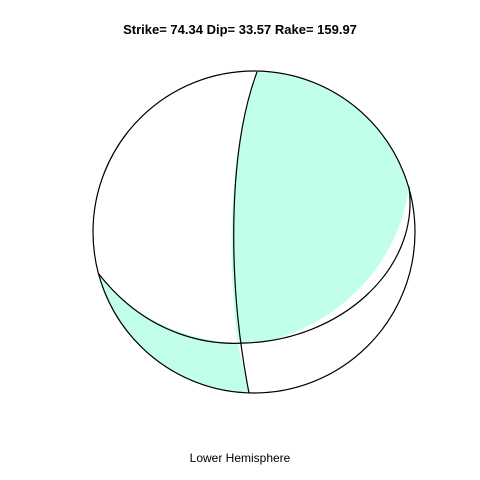 Image resolution: width=480 pixels, height=480 pixels. Describe the element at coordinates (240, 29) in the screenshot. I see `plot-title: Strike= 74.34 Dip= 33.57 Rake= 159.97` at that location.